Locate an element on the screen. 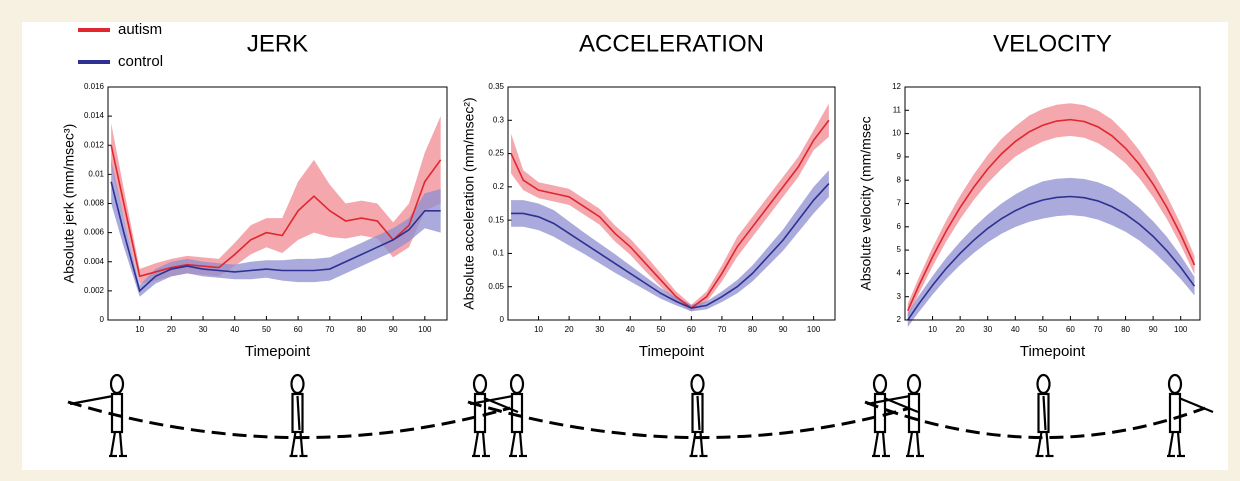  y-tick-label: 0.012 is located at coordinates (94, 144).